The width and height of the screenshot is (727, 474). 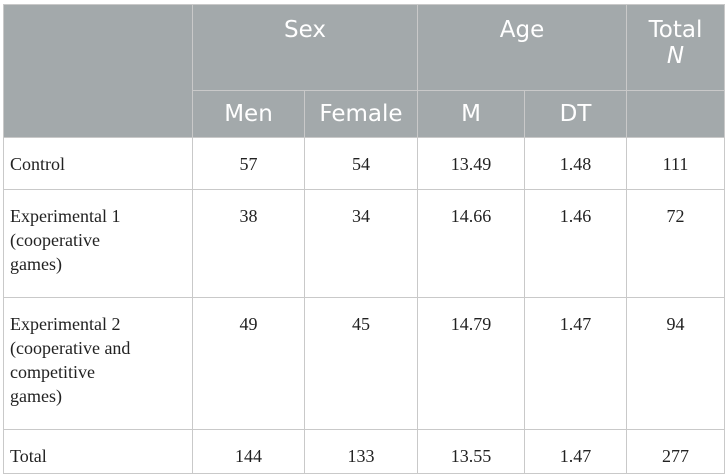 What do you see at coordinates (361, 363) in the screenshot?
I see `cell-female: 45` at bounding box center [361, 363].